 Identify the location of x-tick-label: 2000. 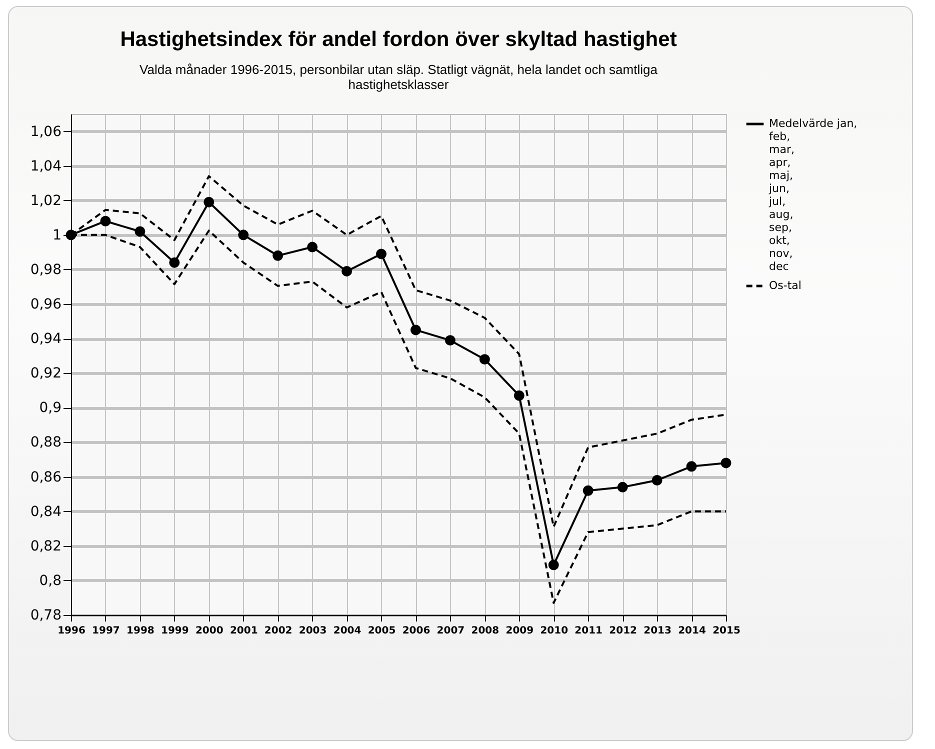
(209, 631).